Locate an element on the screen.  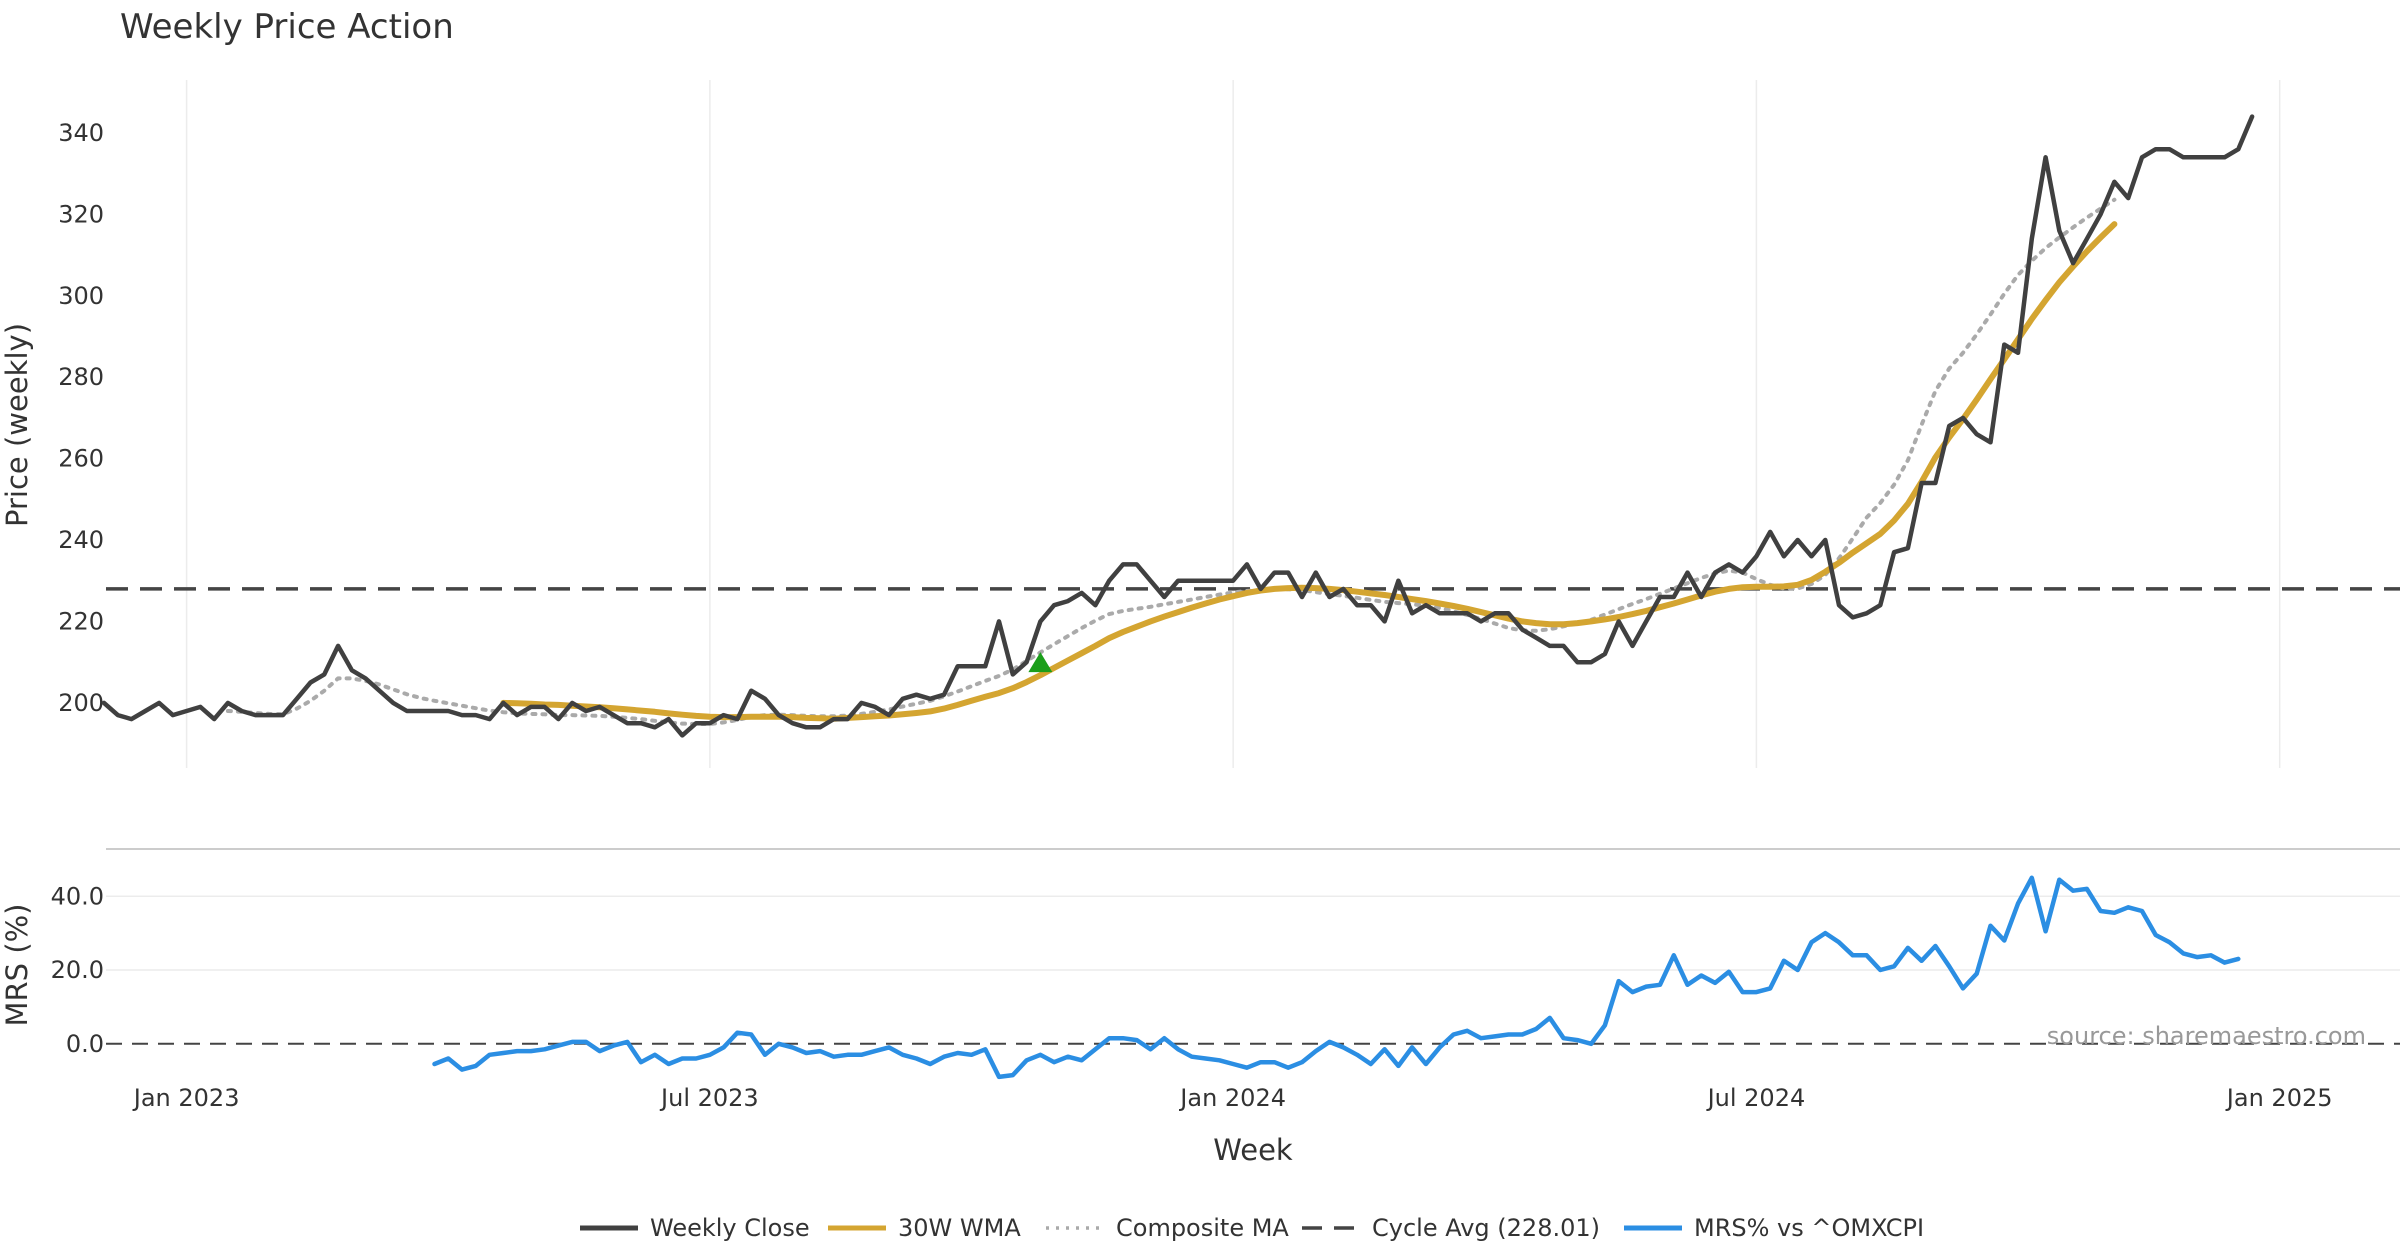
mrs-y-tick-label: 40.0 is located at coordinates (77, 896).